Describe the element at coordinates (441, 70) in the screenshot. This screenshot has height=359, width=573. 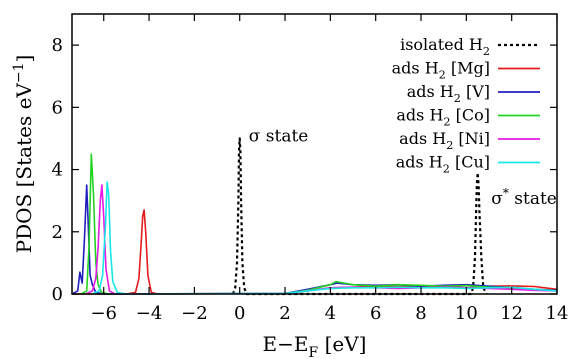
I see `legend-label-ads-h2-mg: ads H2 [Mg]` at that location.